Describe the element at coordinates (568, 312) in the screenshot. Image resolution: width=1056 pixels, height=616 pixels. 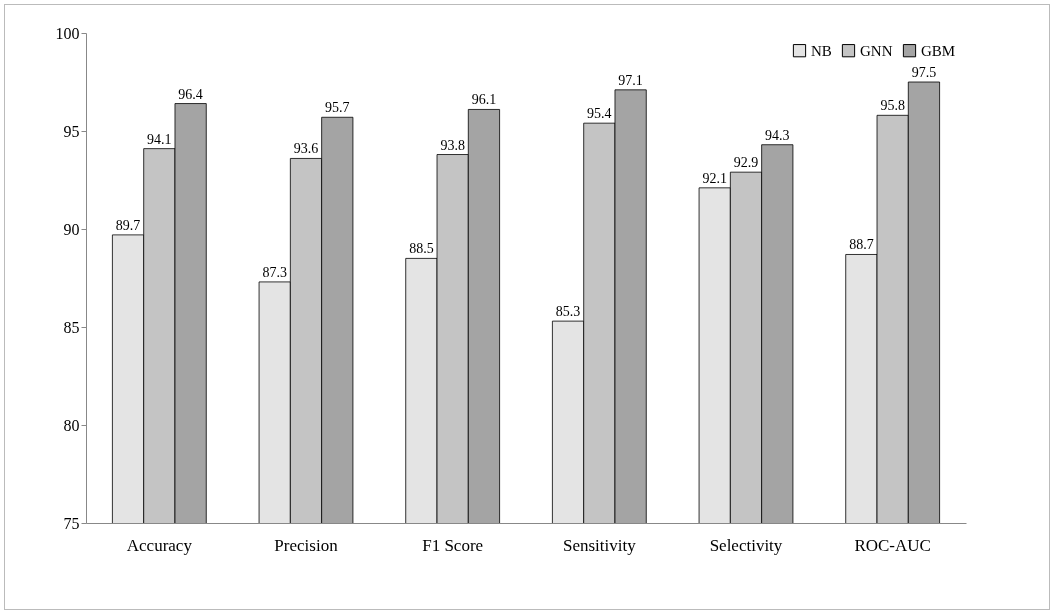
I see `data-label: 85.3` at that location.